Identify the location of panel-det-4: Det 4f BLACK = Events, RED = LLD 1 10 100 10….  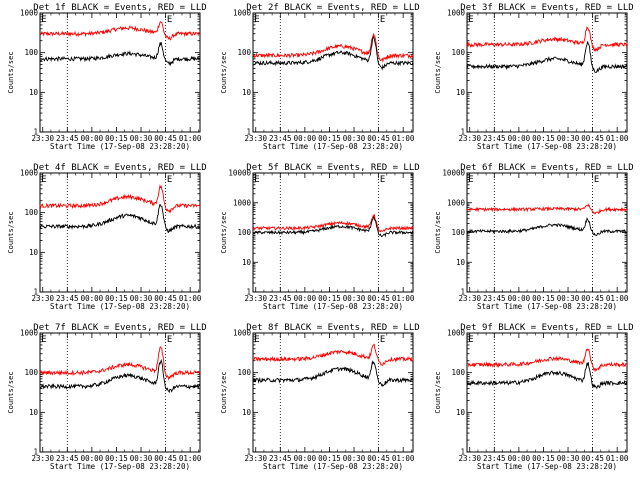
(107, 237).